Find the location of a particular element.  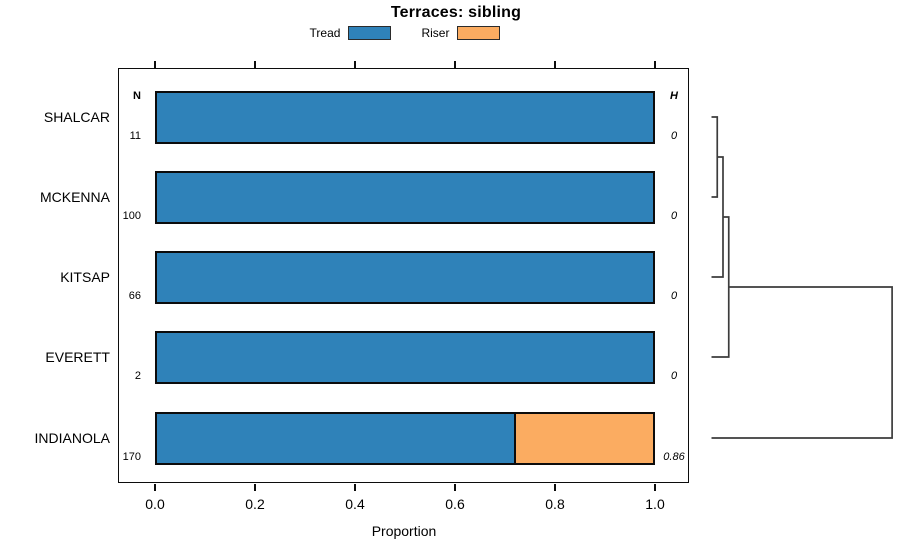

h-value: 0.86 is located at coordinates (674, 457).